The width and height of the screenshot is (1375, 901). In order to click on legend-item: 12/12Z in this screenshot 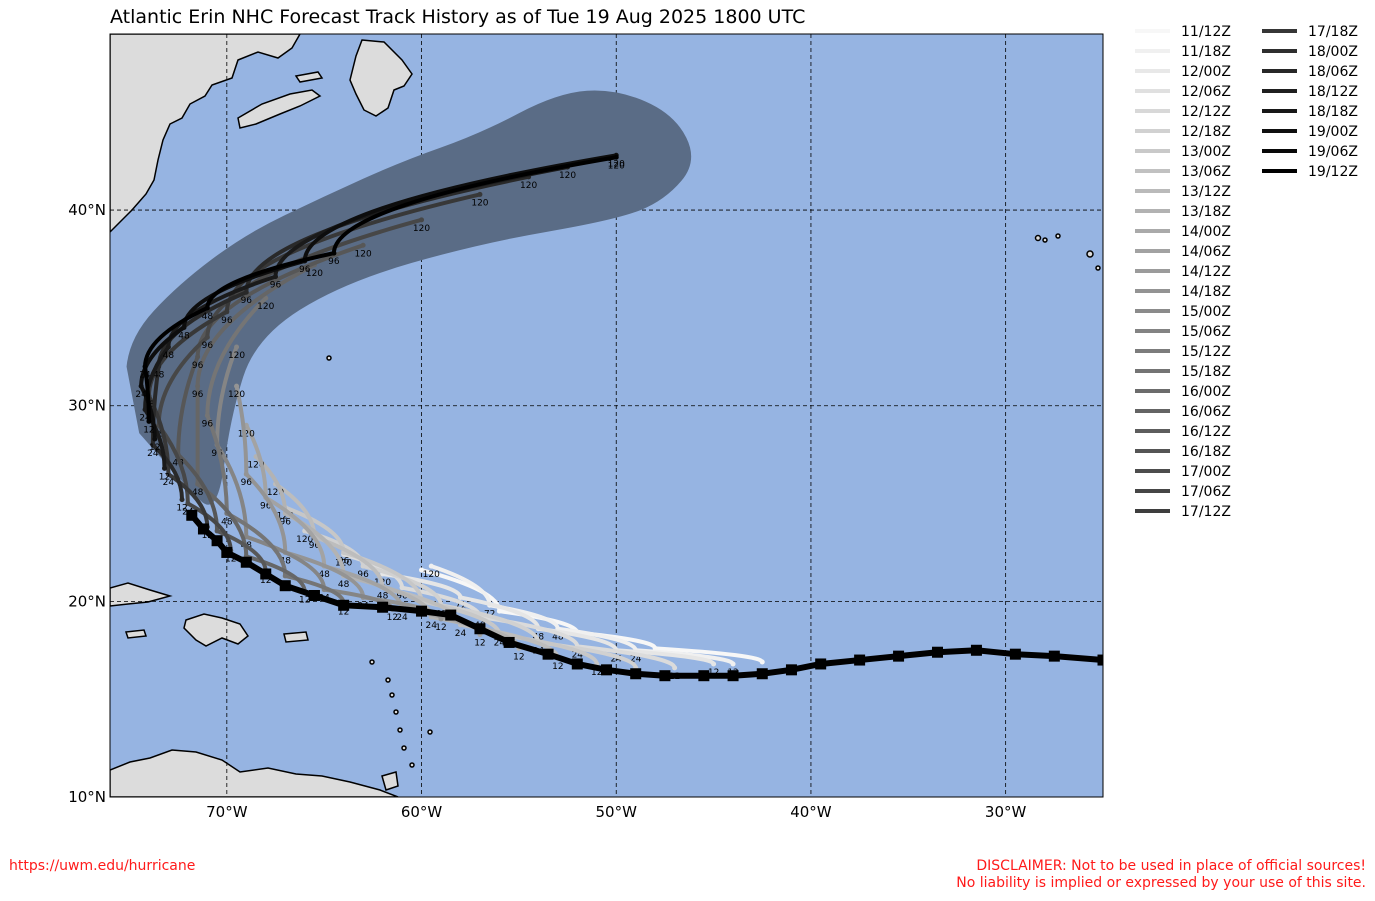, I will do `click(1183, 112)`.